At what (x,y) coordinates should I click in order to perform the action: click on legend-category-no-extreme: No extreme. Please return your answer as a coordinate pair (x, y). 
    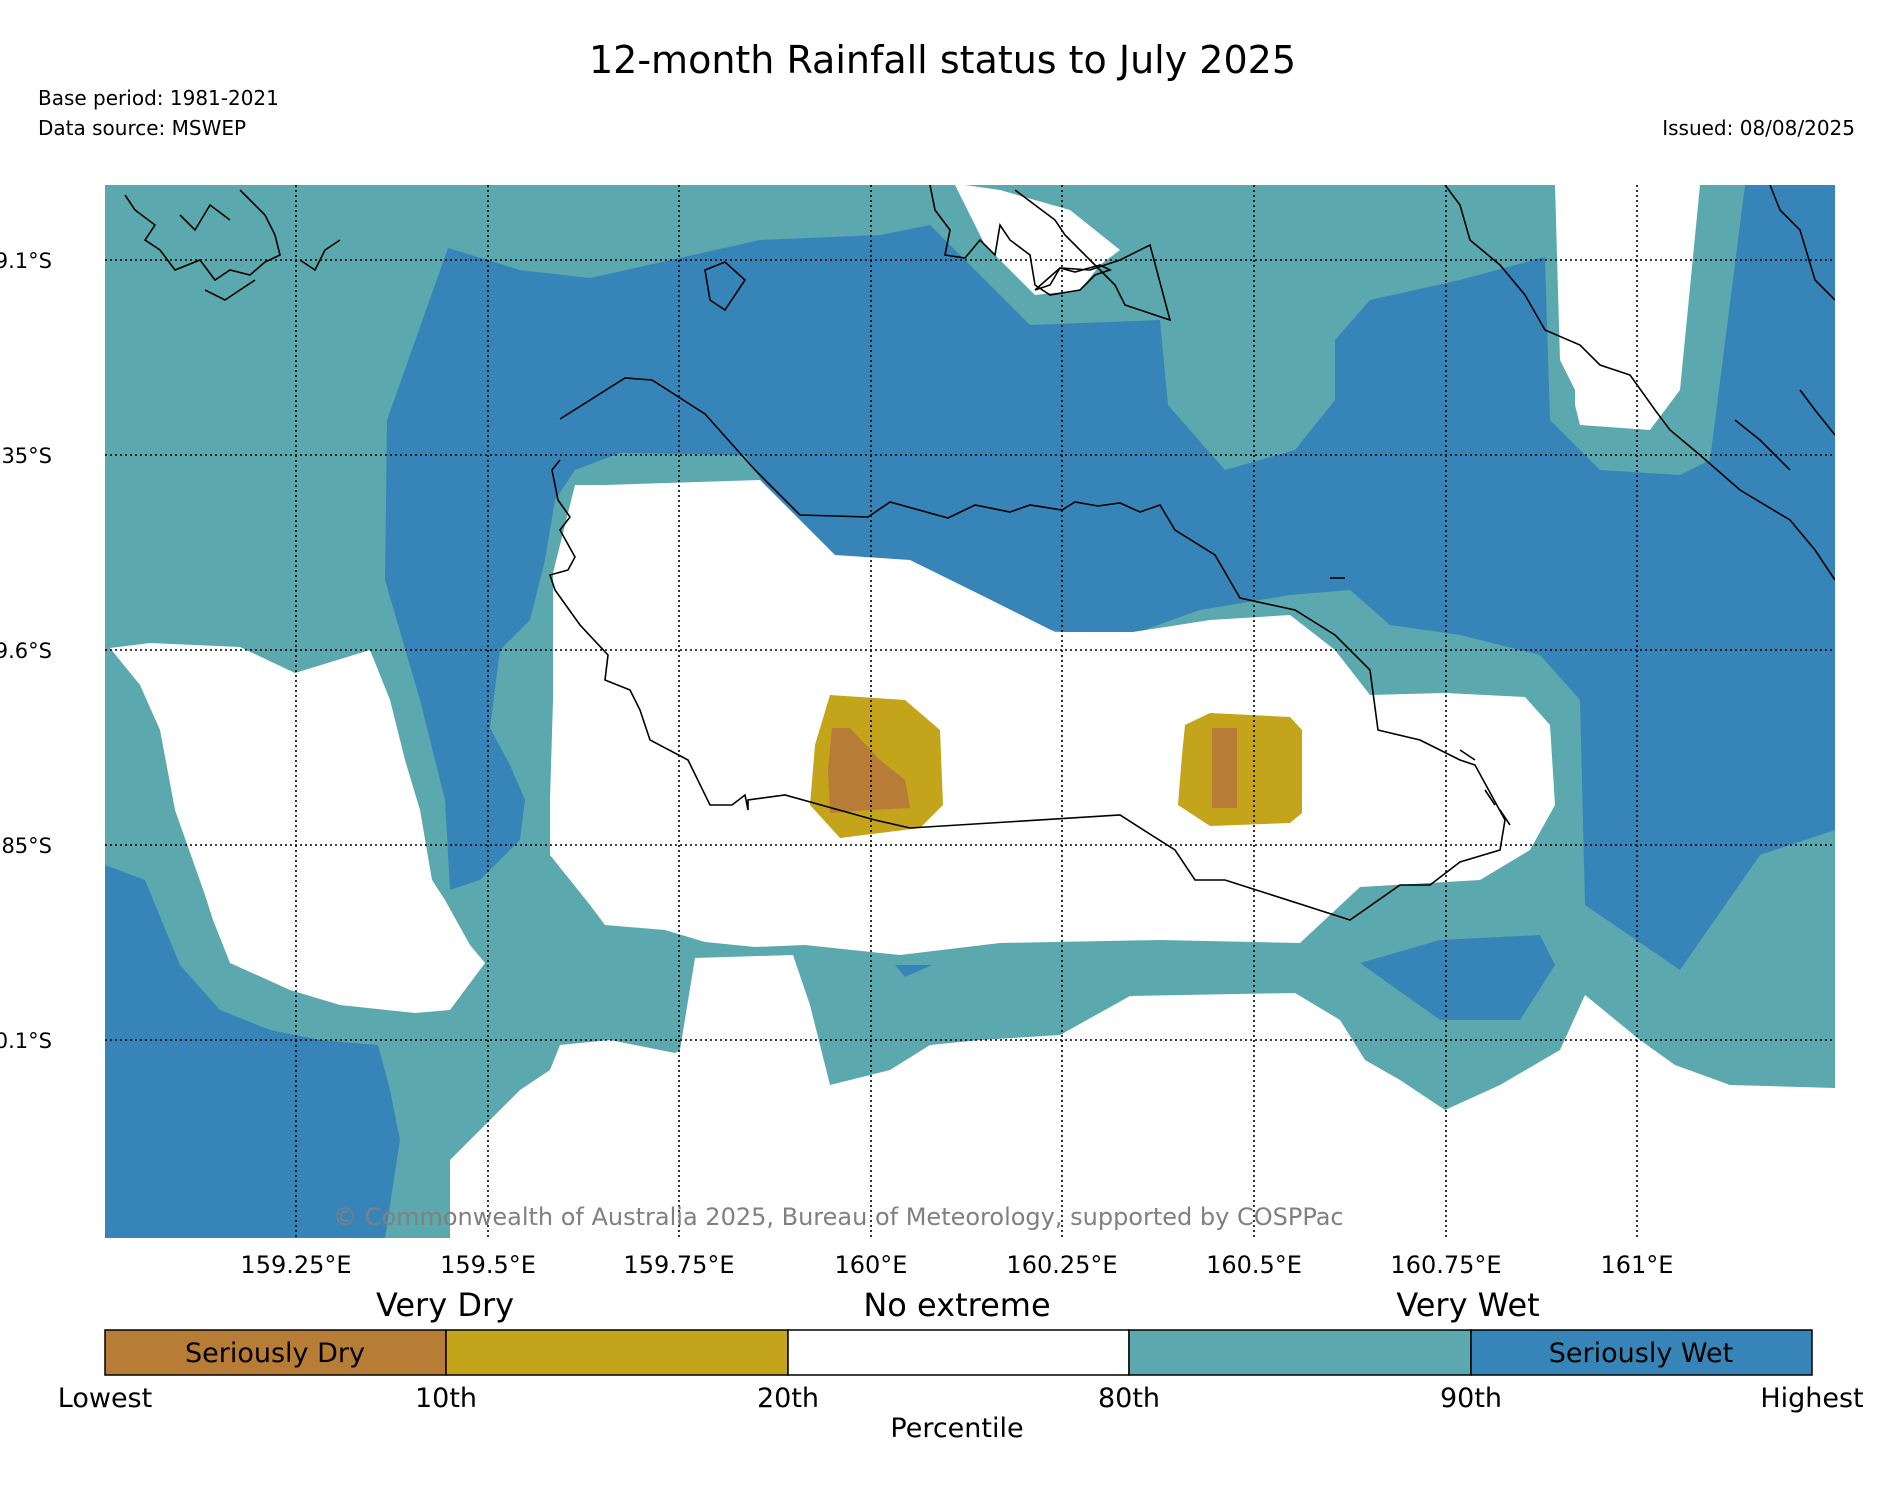
    Looking at the image, I should click on (956, 1305).